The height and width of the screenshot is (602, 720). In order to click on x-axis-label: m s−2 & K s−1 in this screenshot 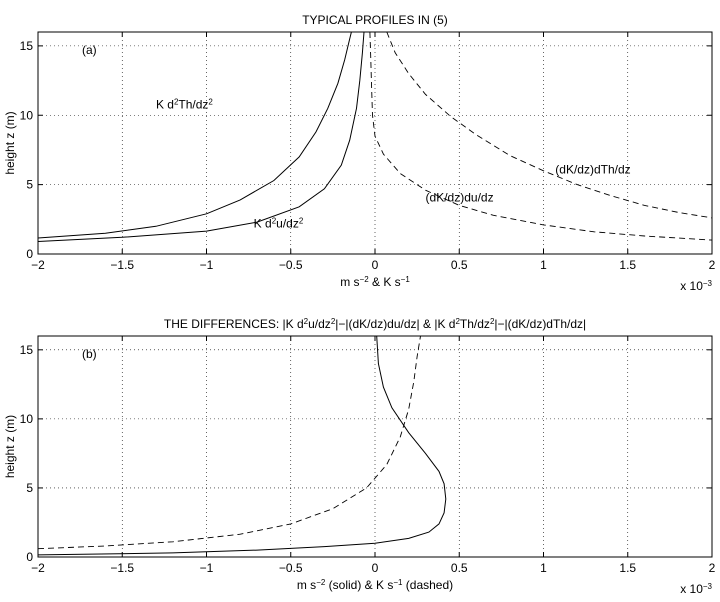, I will do `click(375, 282)`.